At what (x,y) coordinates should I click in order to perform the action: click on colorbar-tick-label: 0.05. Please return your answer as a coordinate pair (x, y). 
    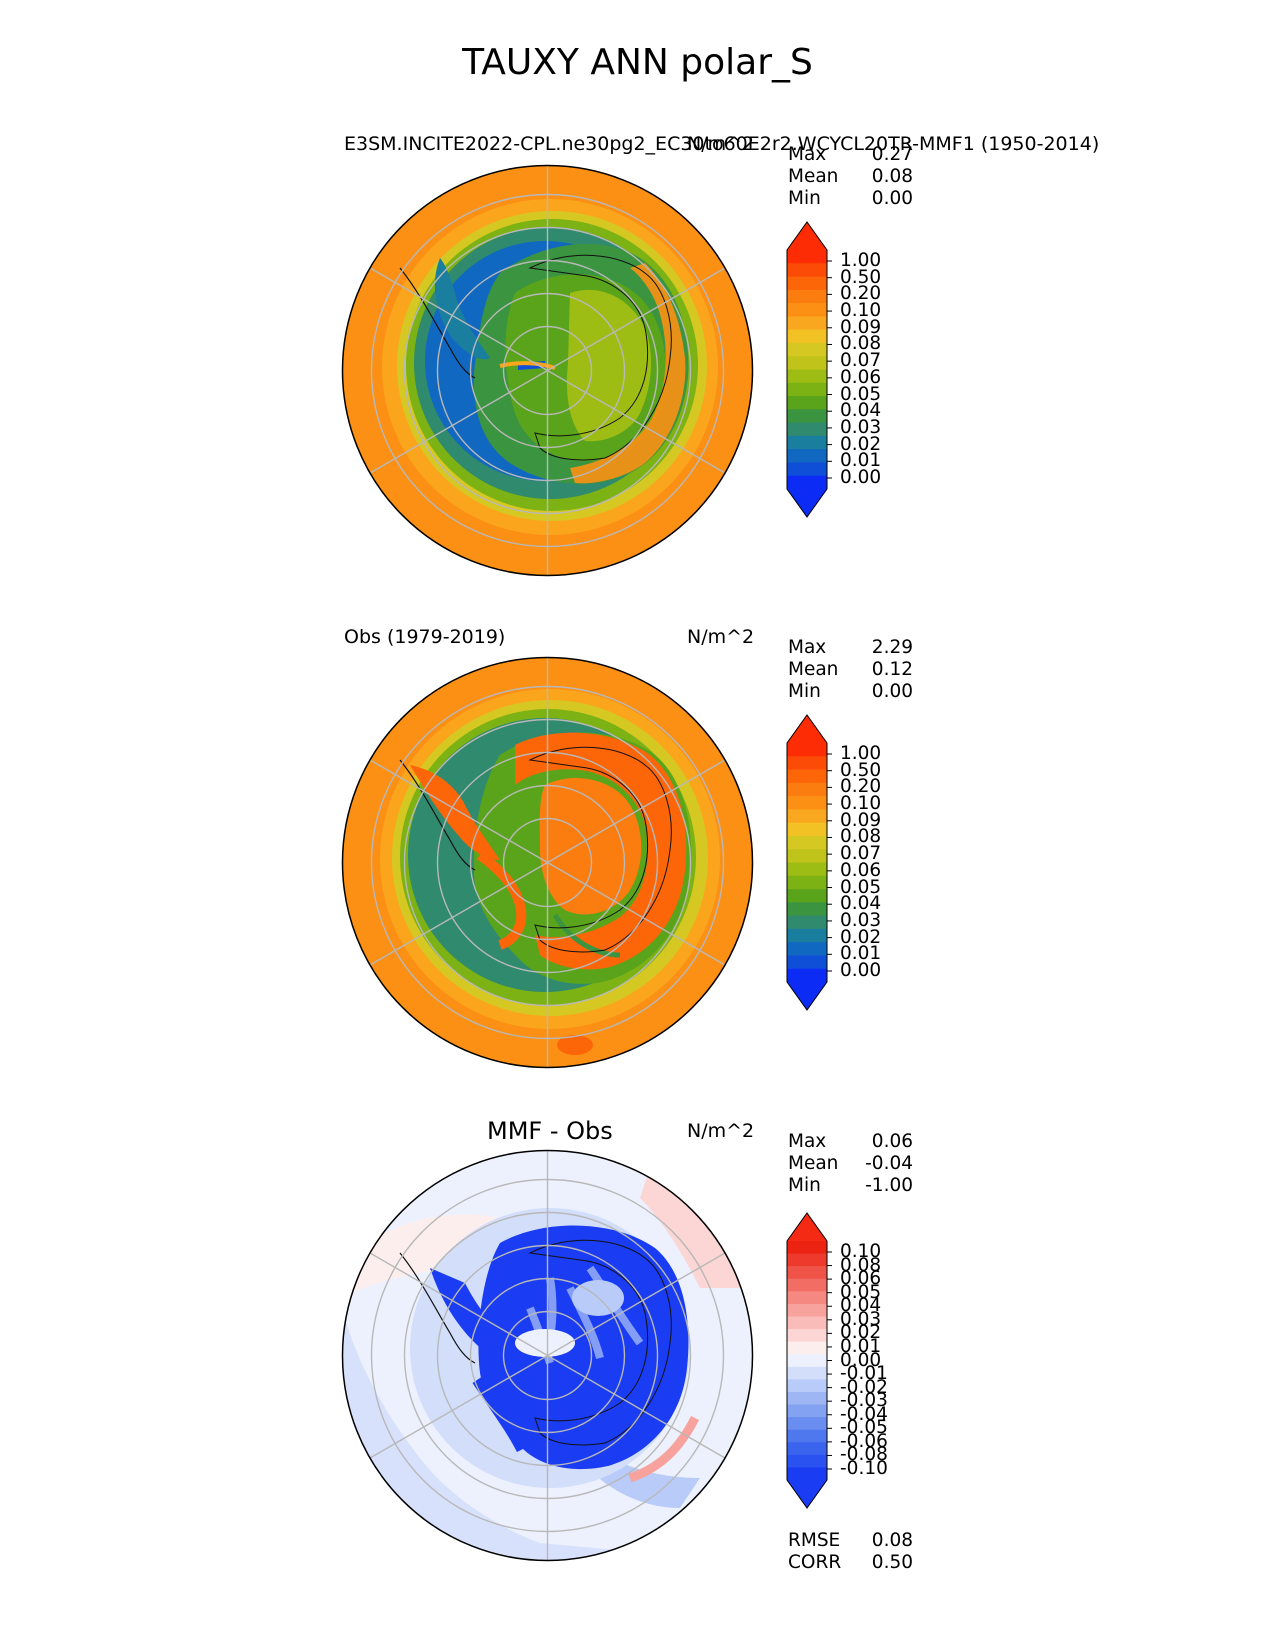
    Looking at the image, I should click on (861, 394).